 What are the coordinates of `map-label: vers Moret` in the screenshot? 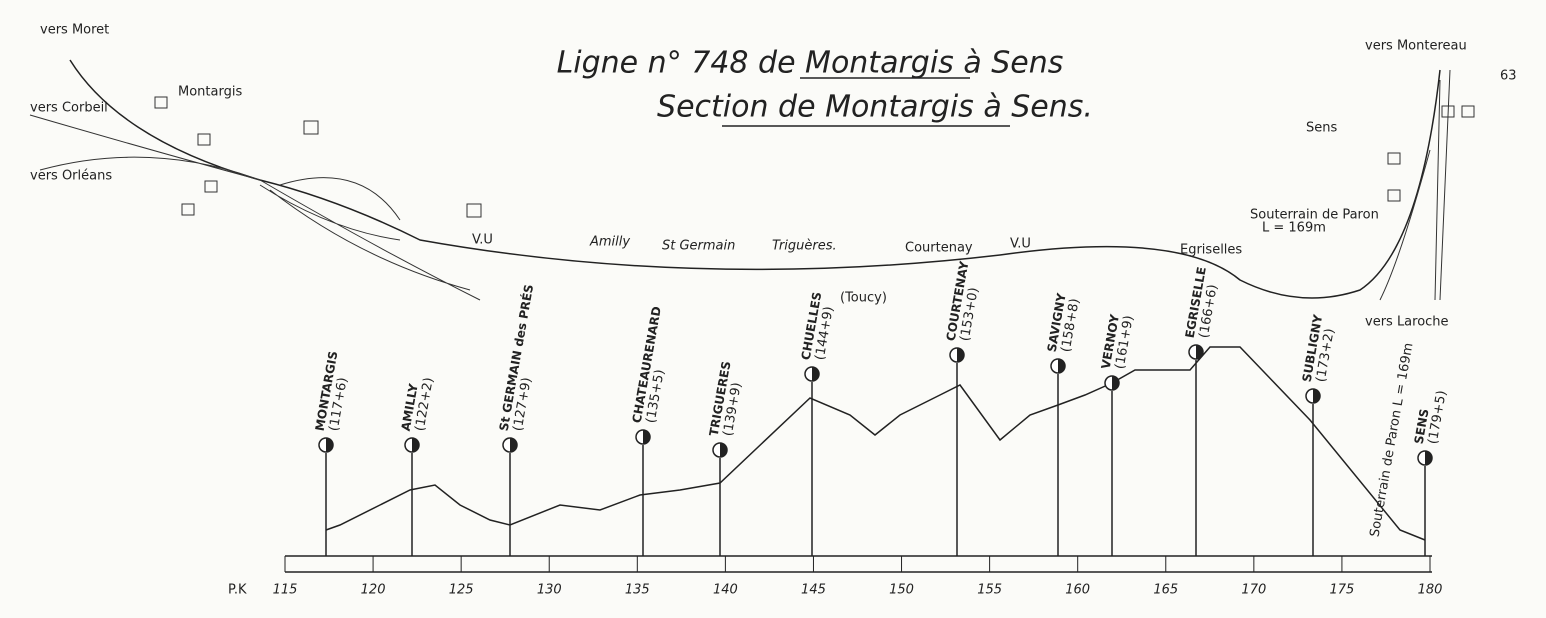 It's located at (74, 30).